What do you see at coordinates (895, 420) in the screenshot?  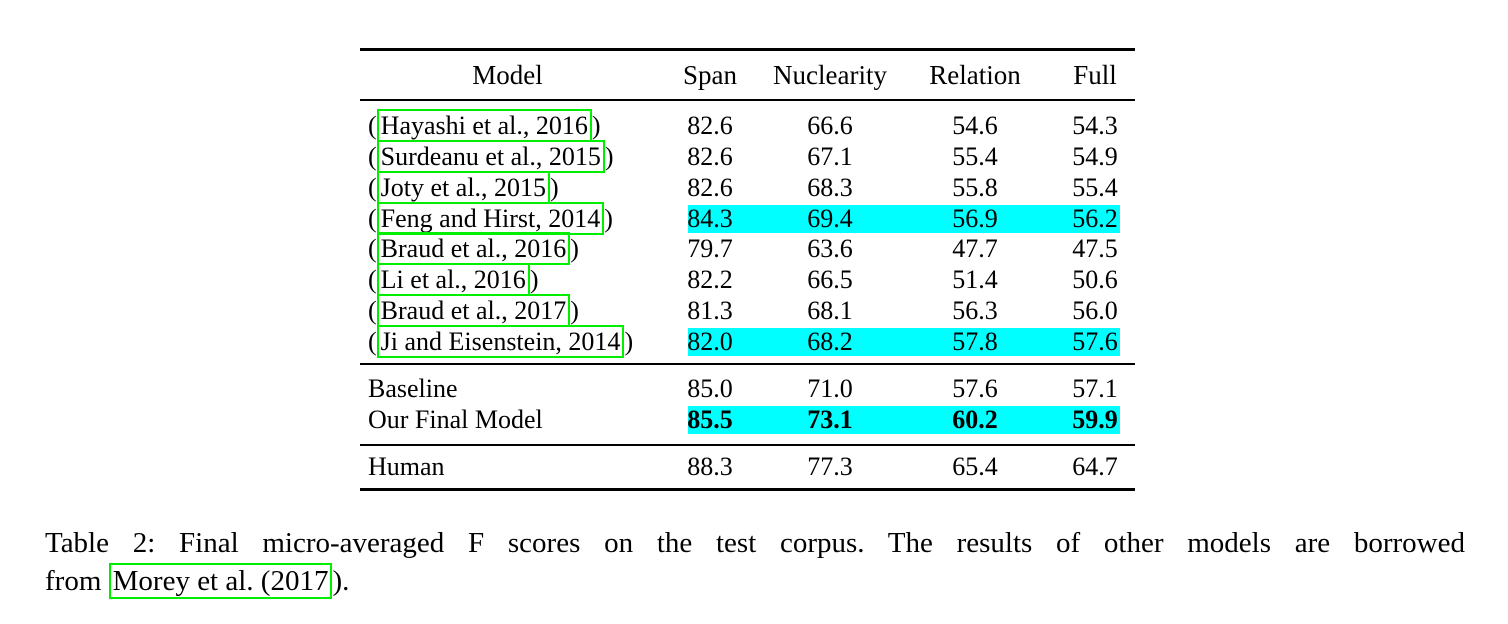 I see `score-cells: 85.5 73.1 60.2 59.9` at bounding box center [895, 420].